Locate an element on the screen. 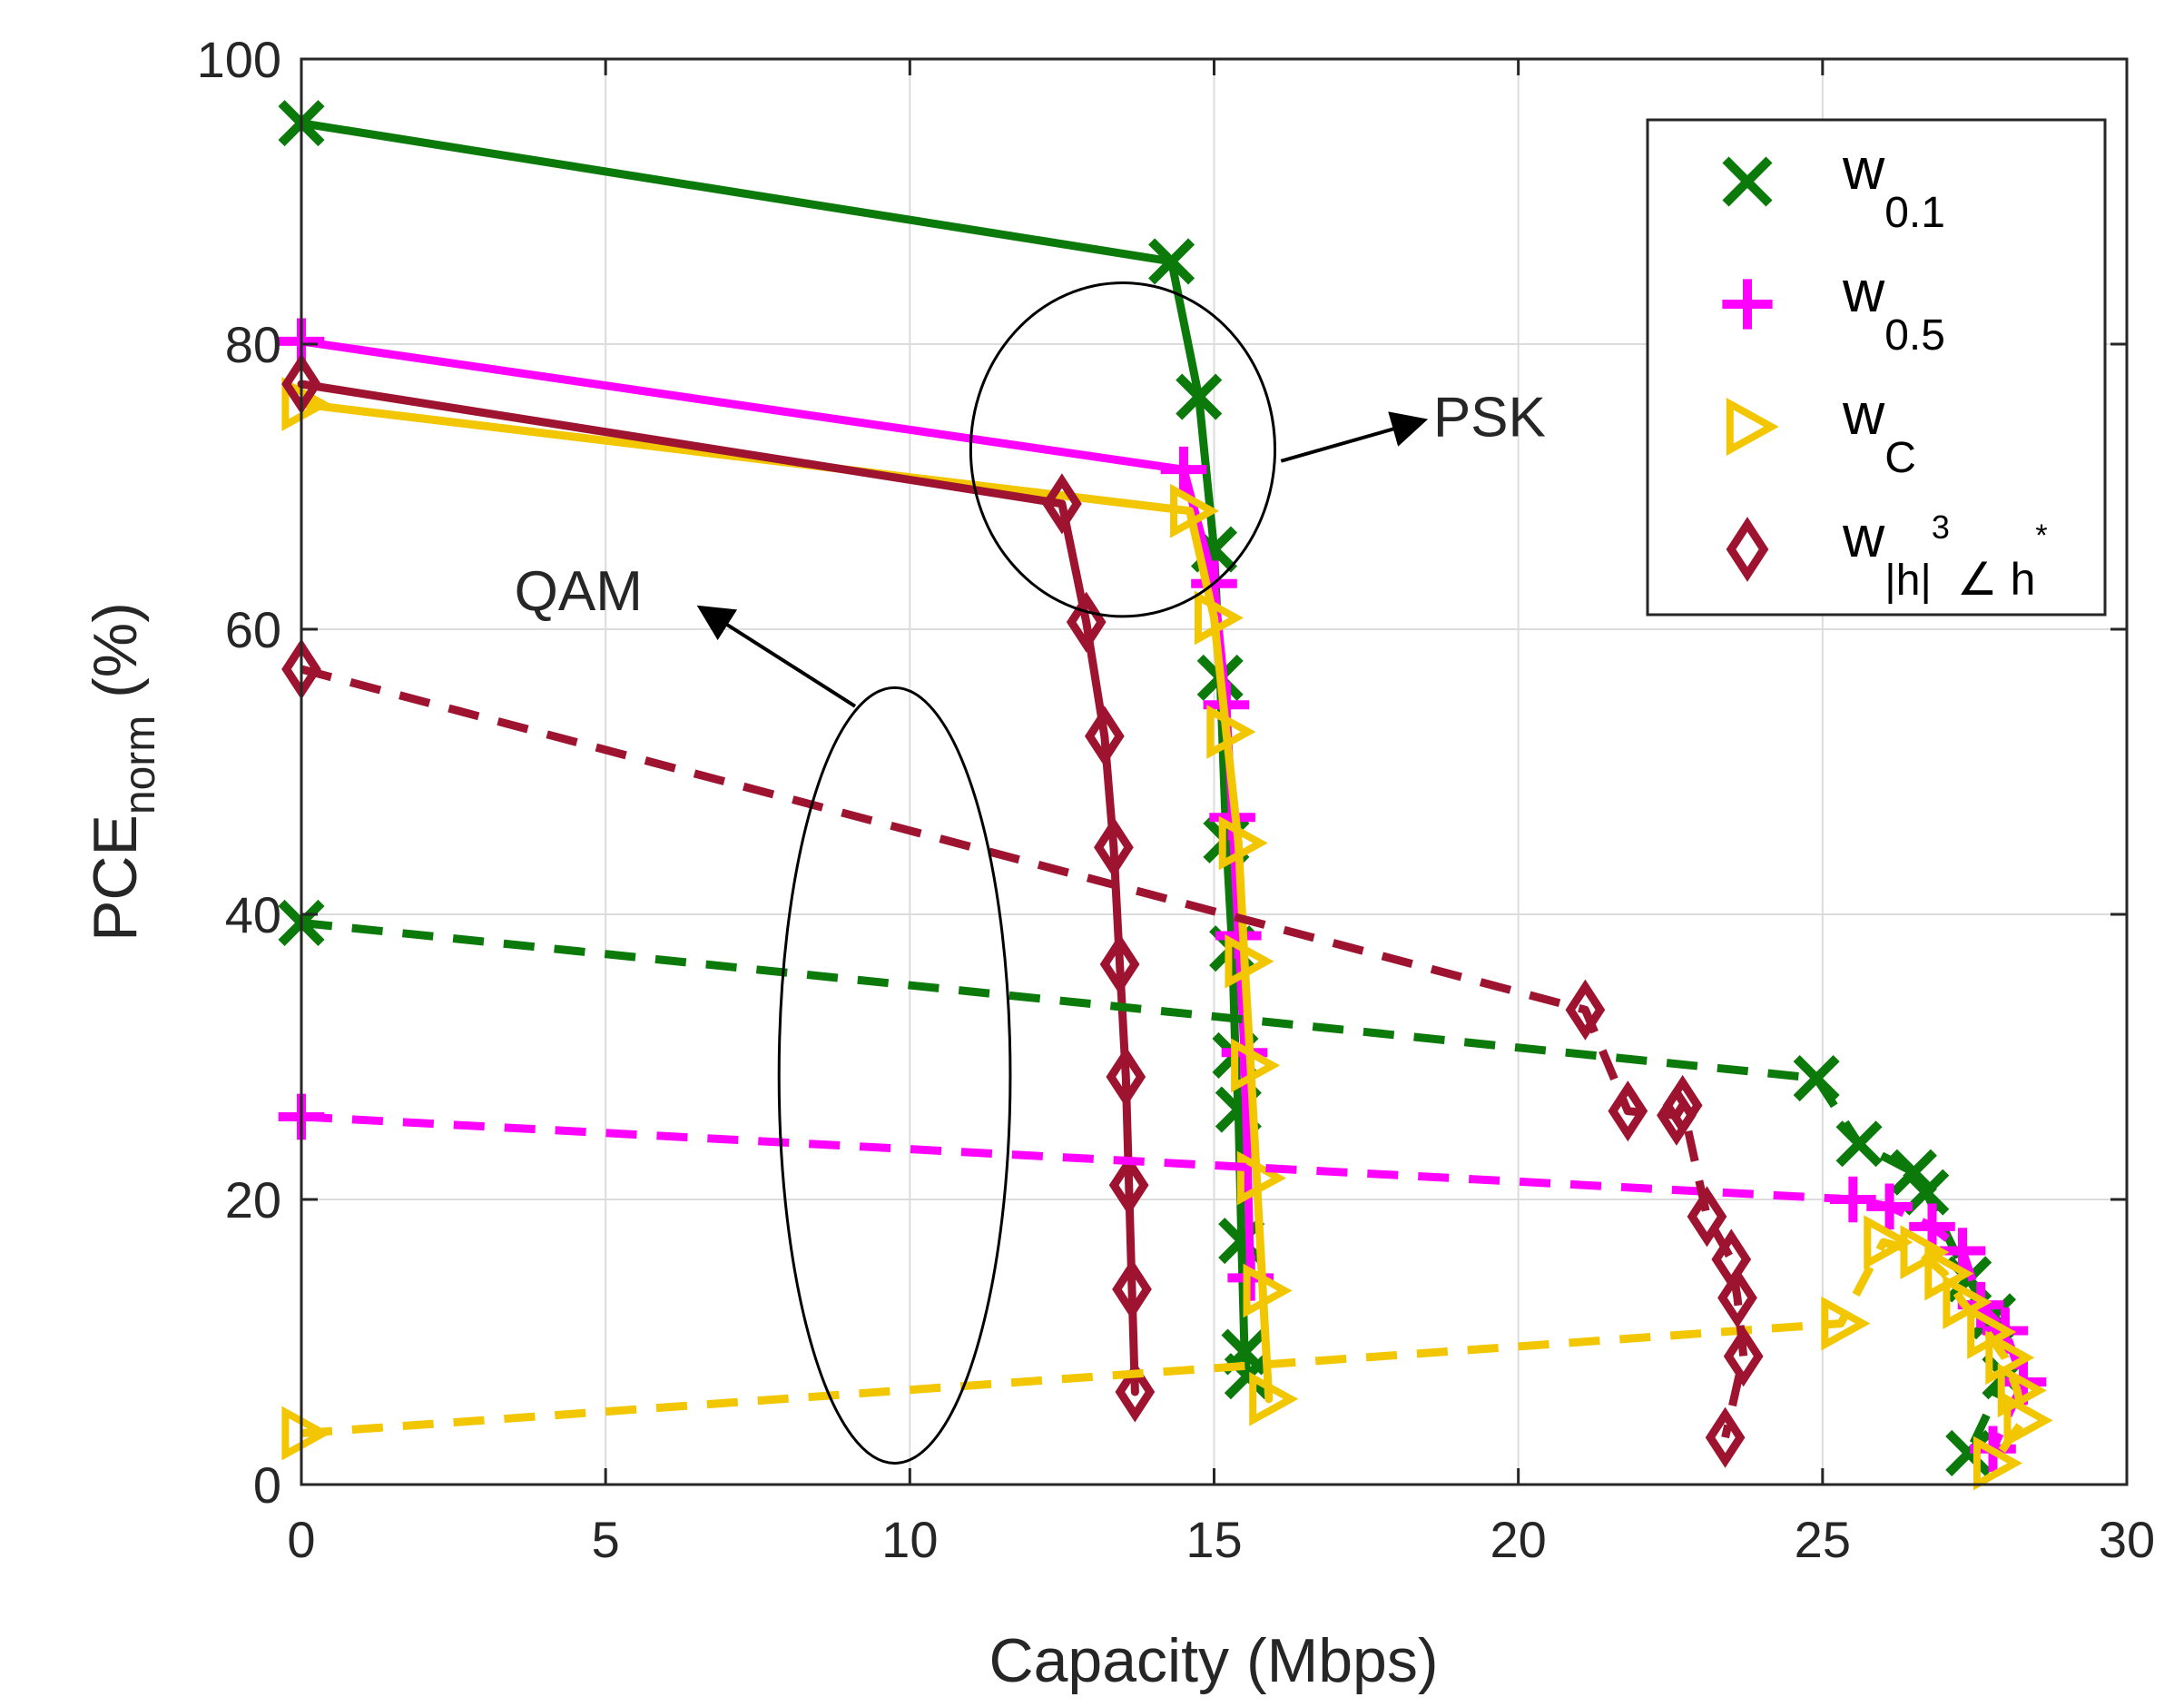  legend-entry-w05: w0.5 is located at coordinates (1833, 310).